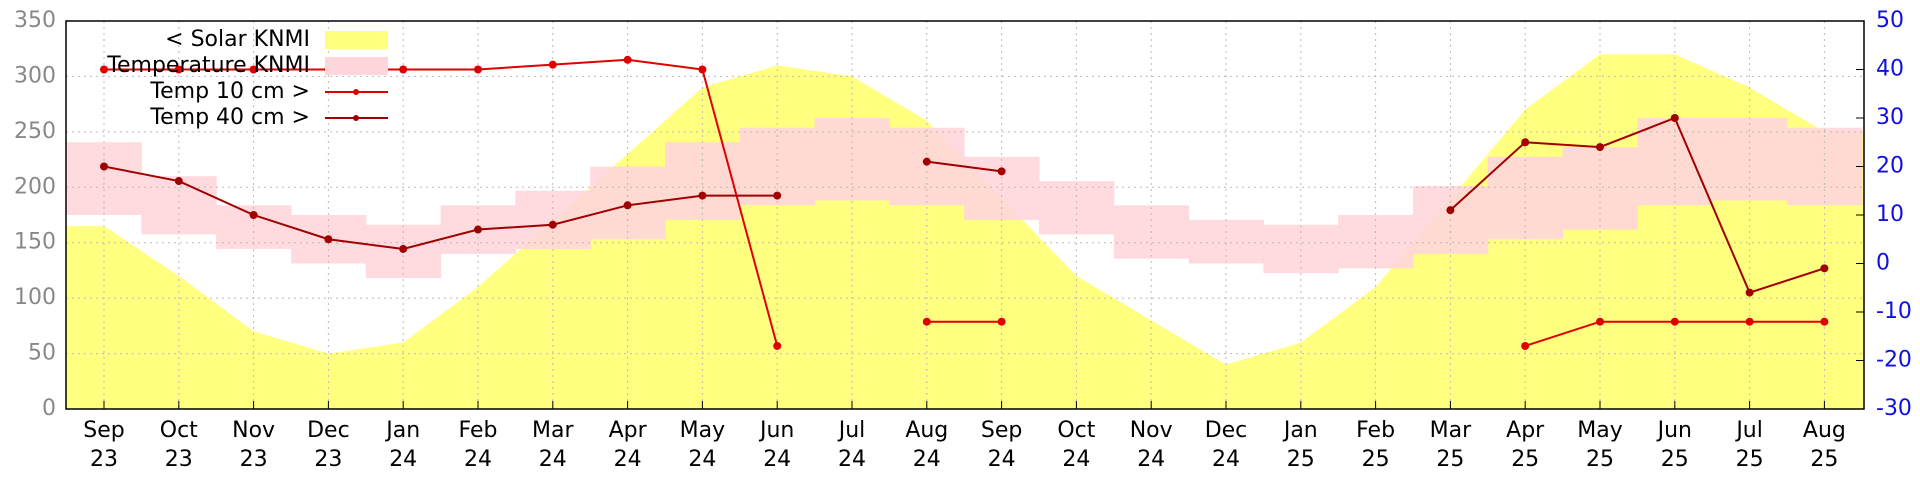 The image size is (1920, 480). Describe the element at coordinates (702, 445) in the screenshot. I see `x-tick-label: May 24` at that location.